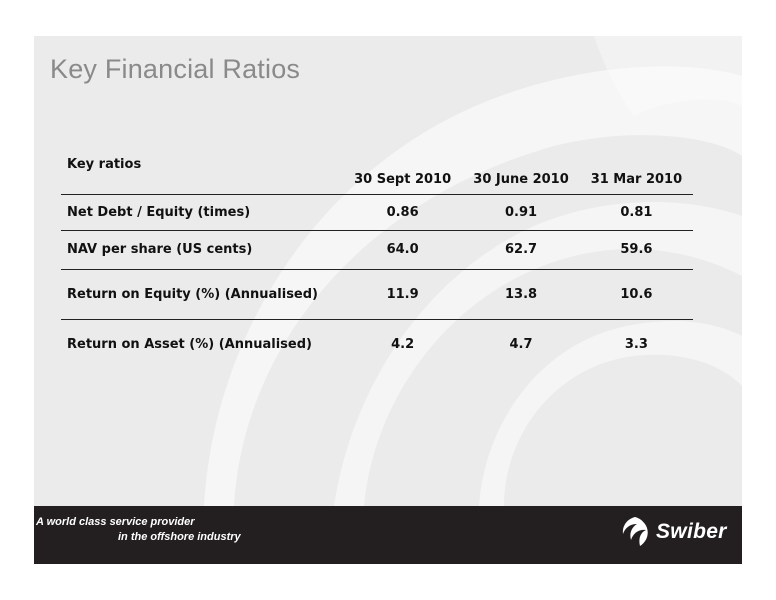 The height and width of the screenshot is (600, 776). What do you see at coordinates (636, 294) in the screenshot?
I see `cell-value: 10.6` at bounding box center [636, 294].